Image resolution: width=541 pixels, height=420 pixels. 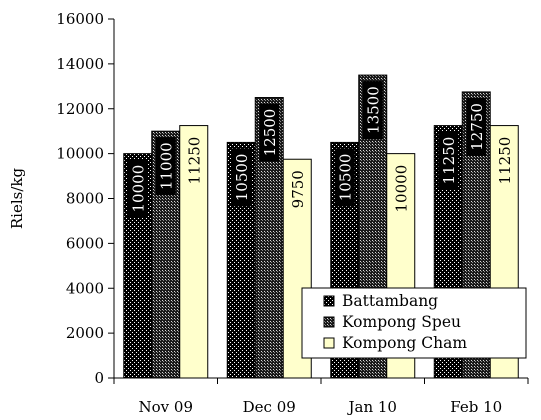 I want to click on y-tick-label: 12000, so click(x=80, y=109).